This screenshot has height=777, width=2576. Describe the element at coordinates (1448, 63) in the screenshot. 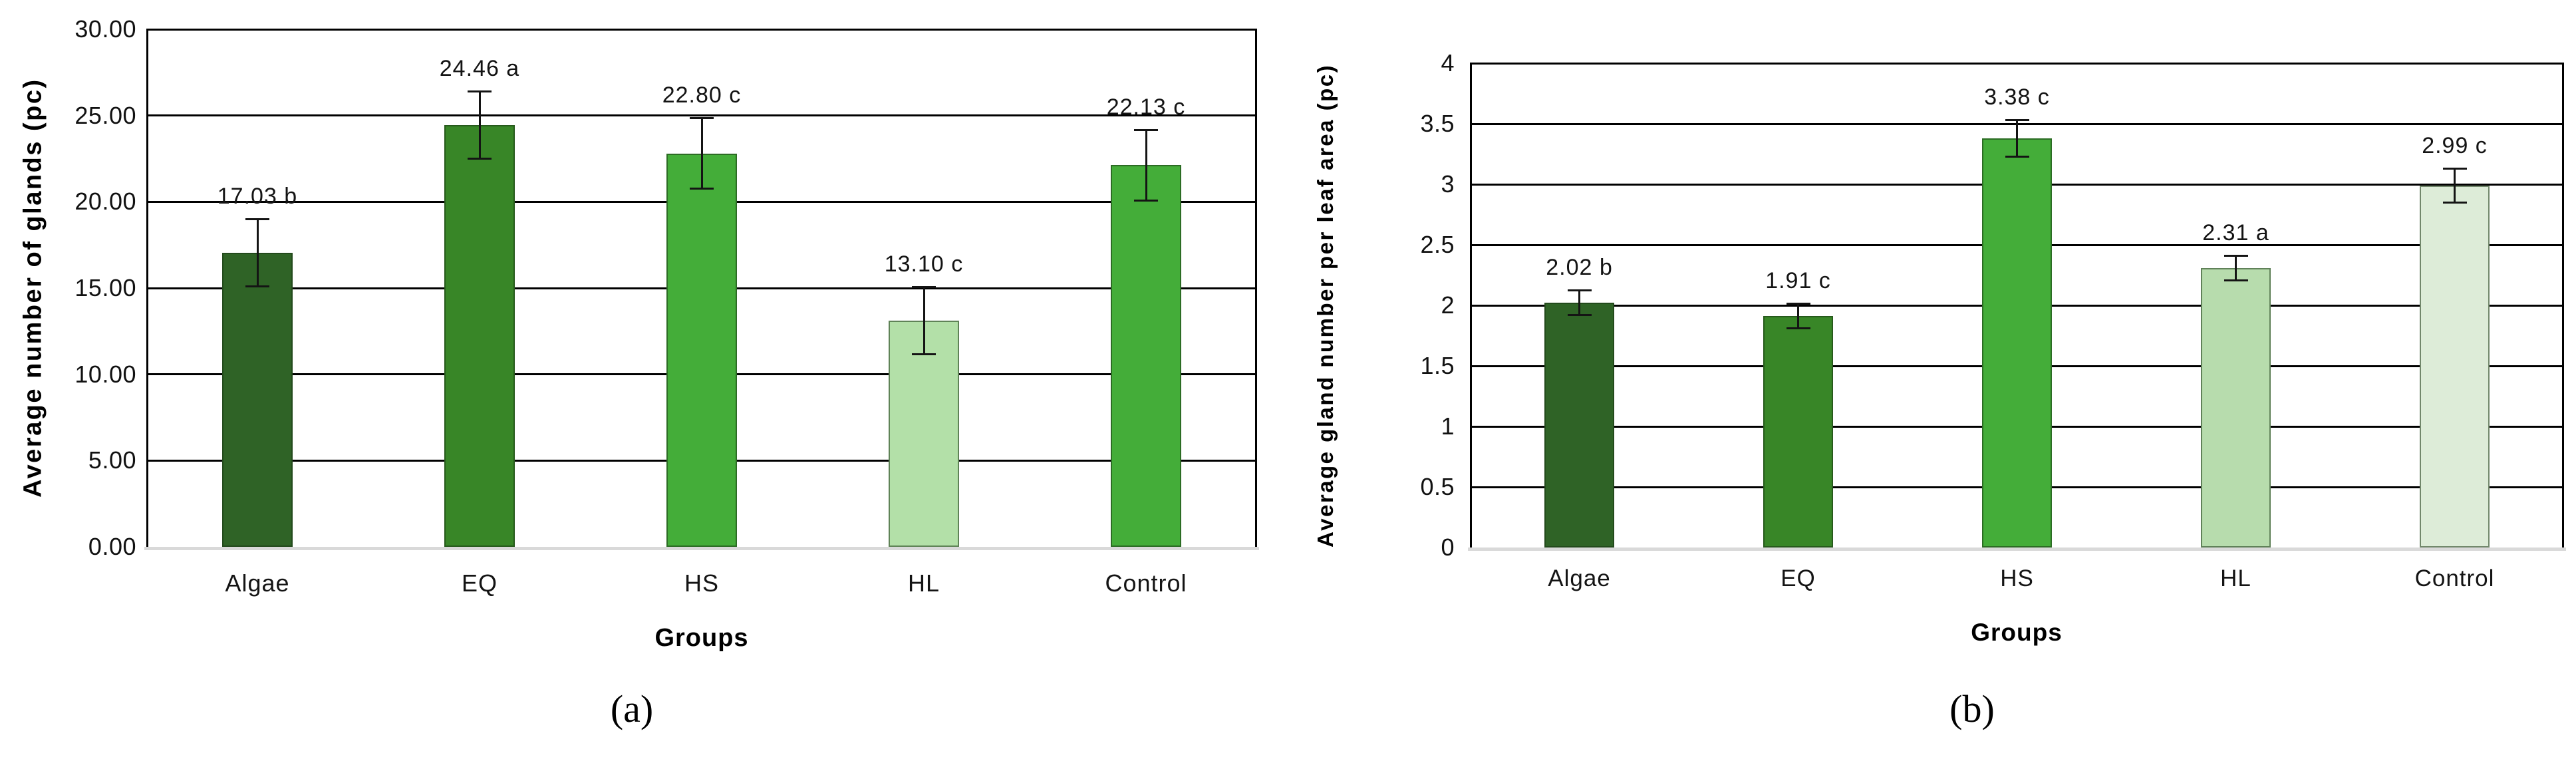

I see `y-tick-label: 4` at that location.